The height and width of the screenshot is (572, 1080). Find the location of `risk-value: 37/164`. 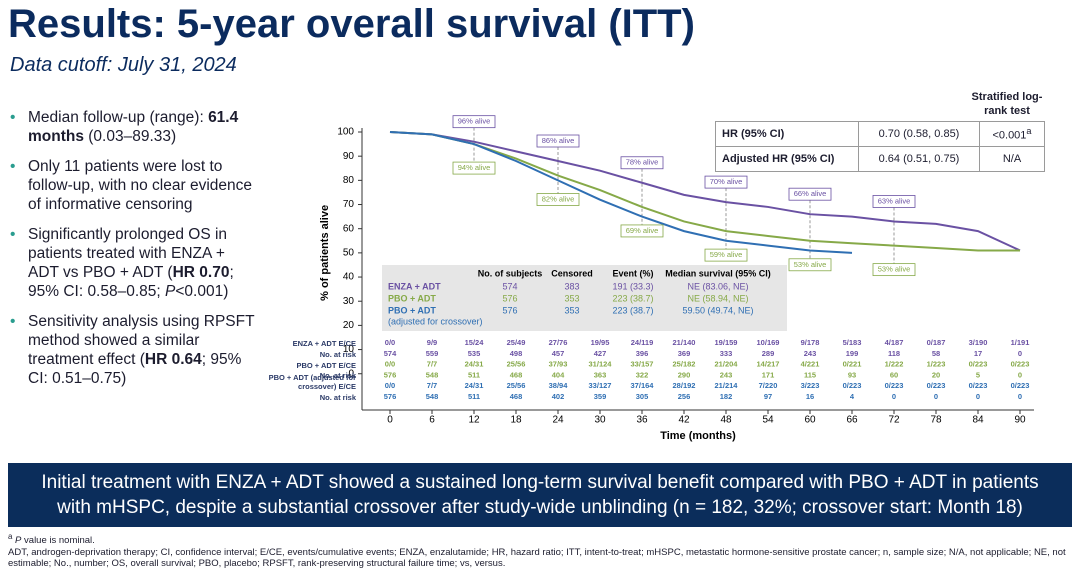

risk-value: 37/164 is located at coordinates (643, 385).